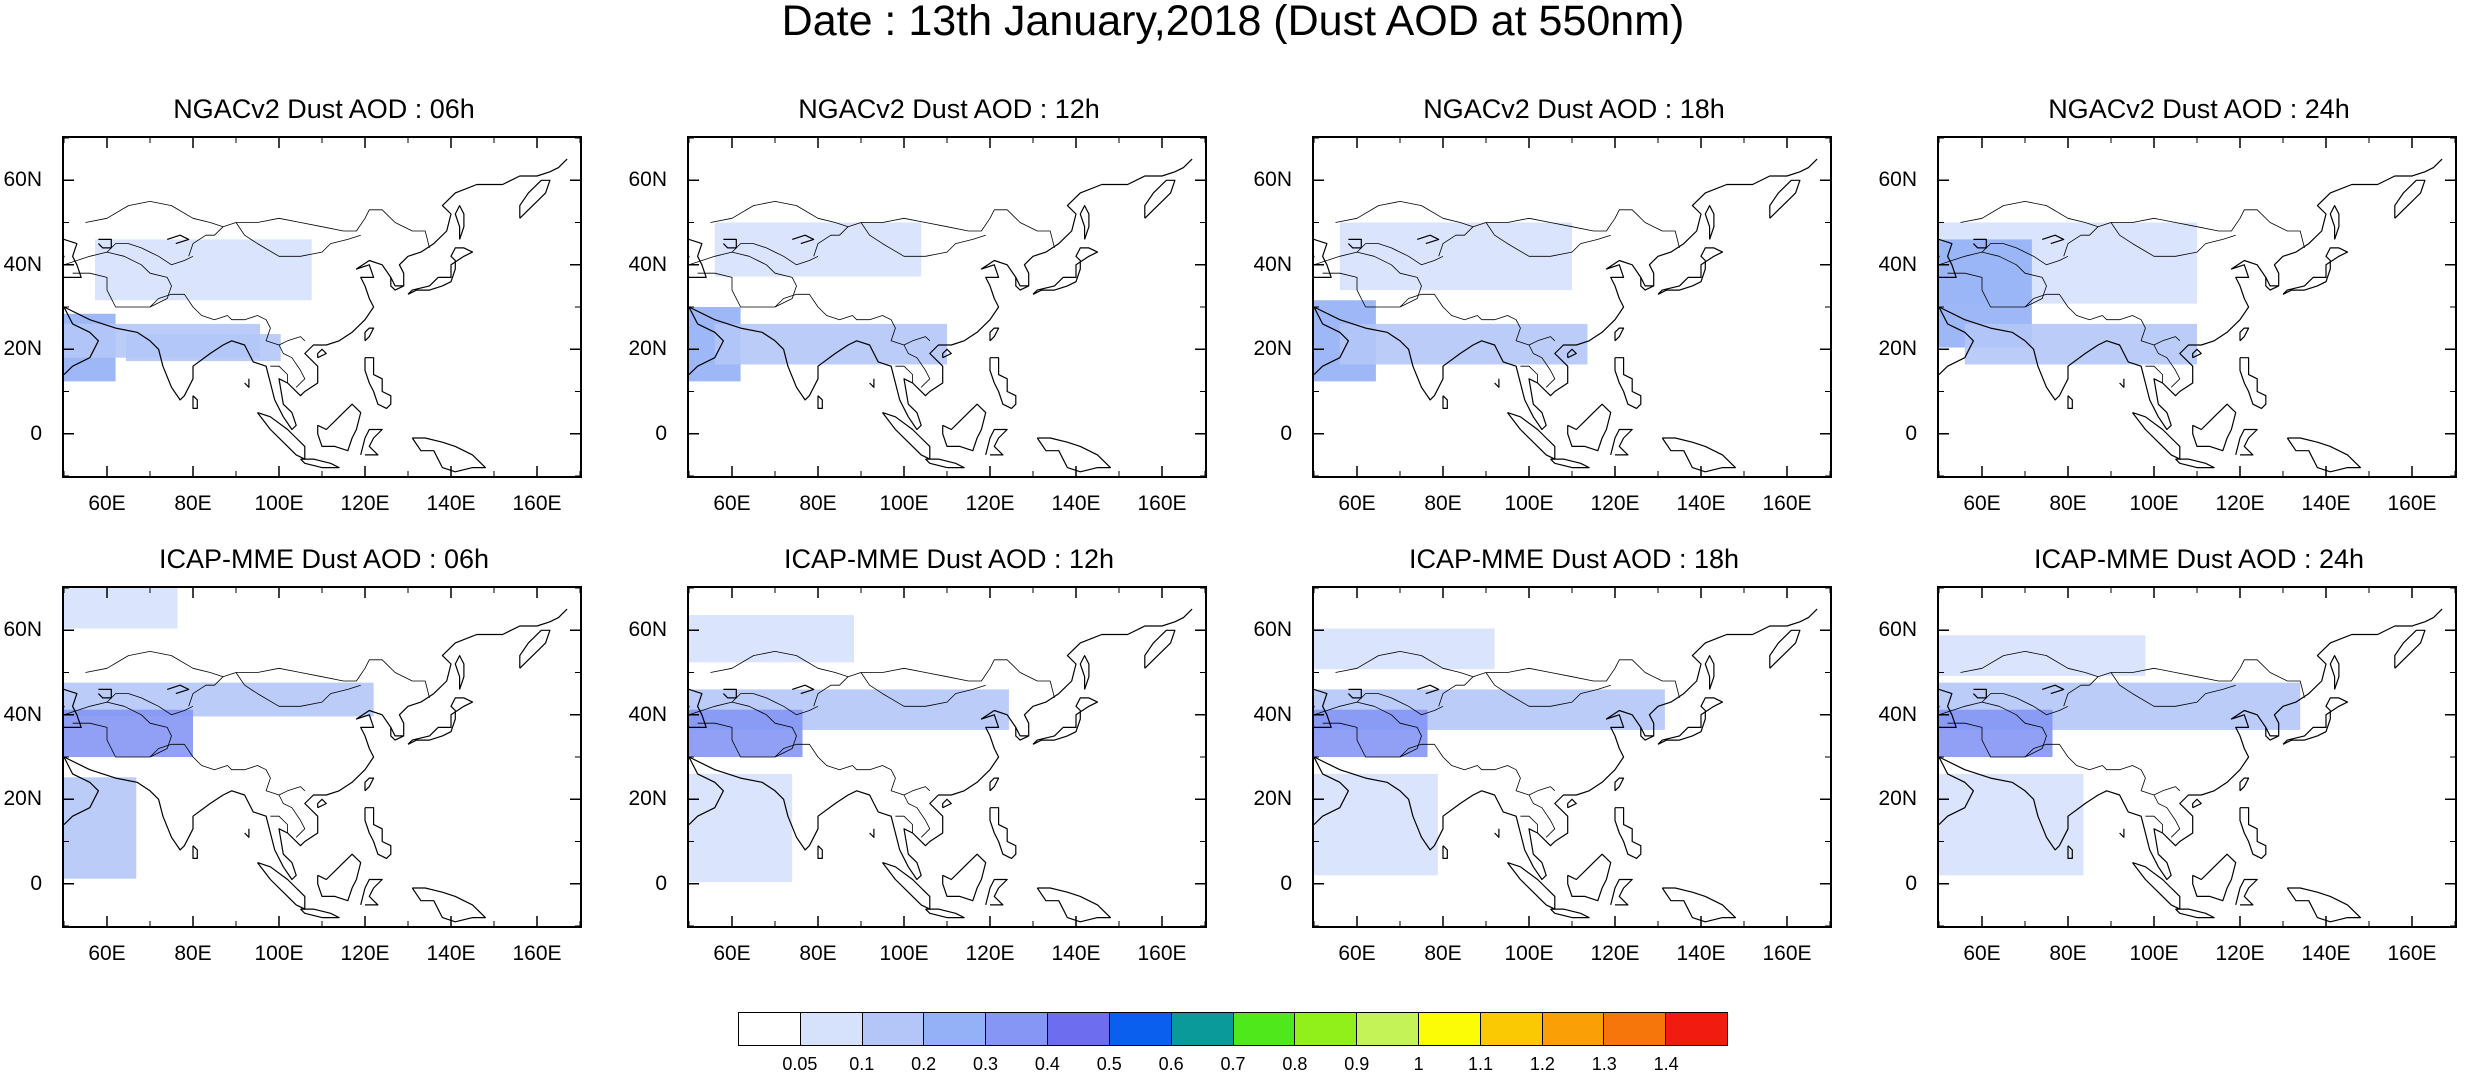  Describe the element at coordinates (1295, 1064) in the screenshot. I see `colorbar-label: 0.8` at that location.